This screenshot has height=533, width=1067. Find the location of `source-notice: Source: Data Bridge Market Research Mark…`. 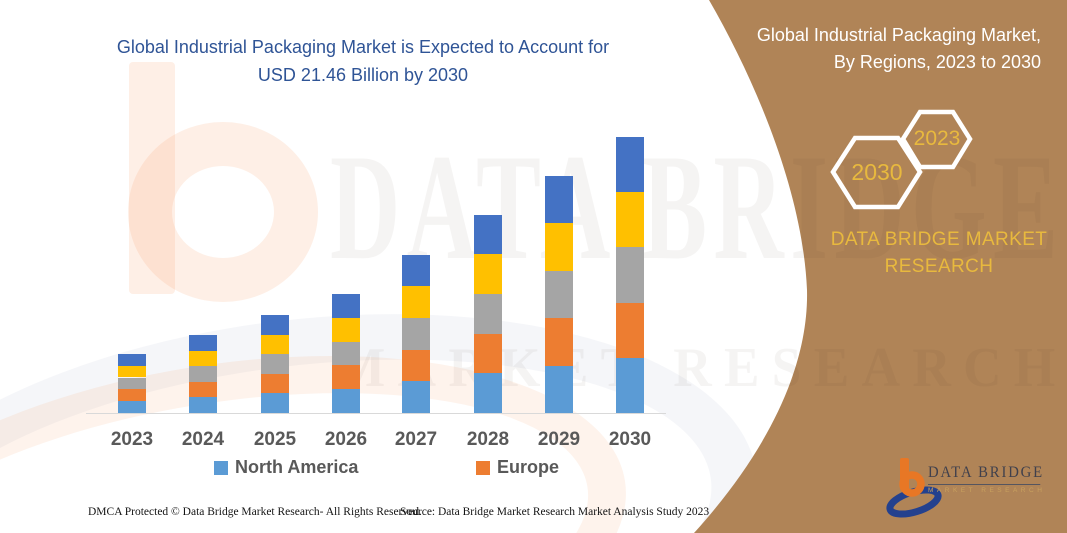

source-notice: Source: Data Bridge Market Research Mark… is located at coordinates (555, 512).